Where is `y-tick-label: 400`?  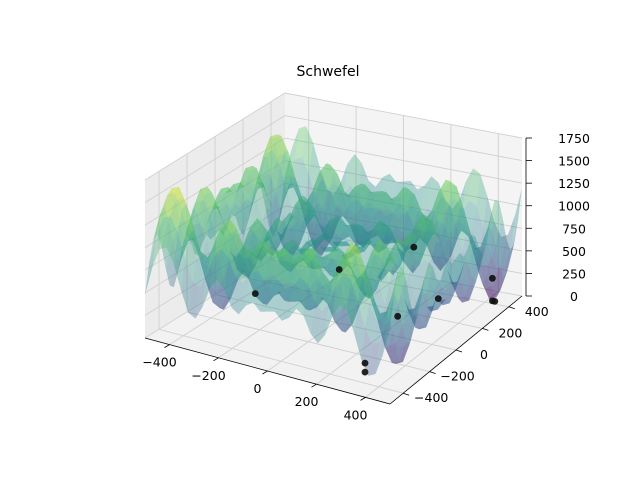 y-tick-label: 400 is located at coordinates (537, 311).